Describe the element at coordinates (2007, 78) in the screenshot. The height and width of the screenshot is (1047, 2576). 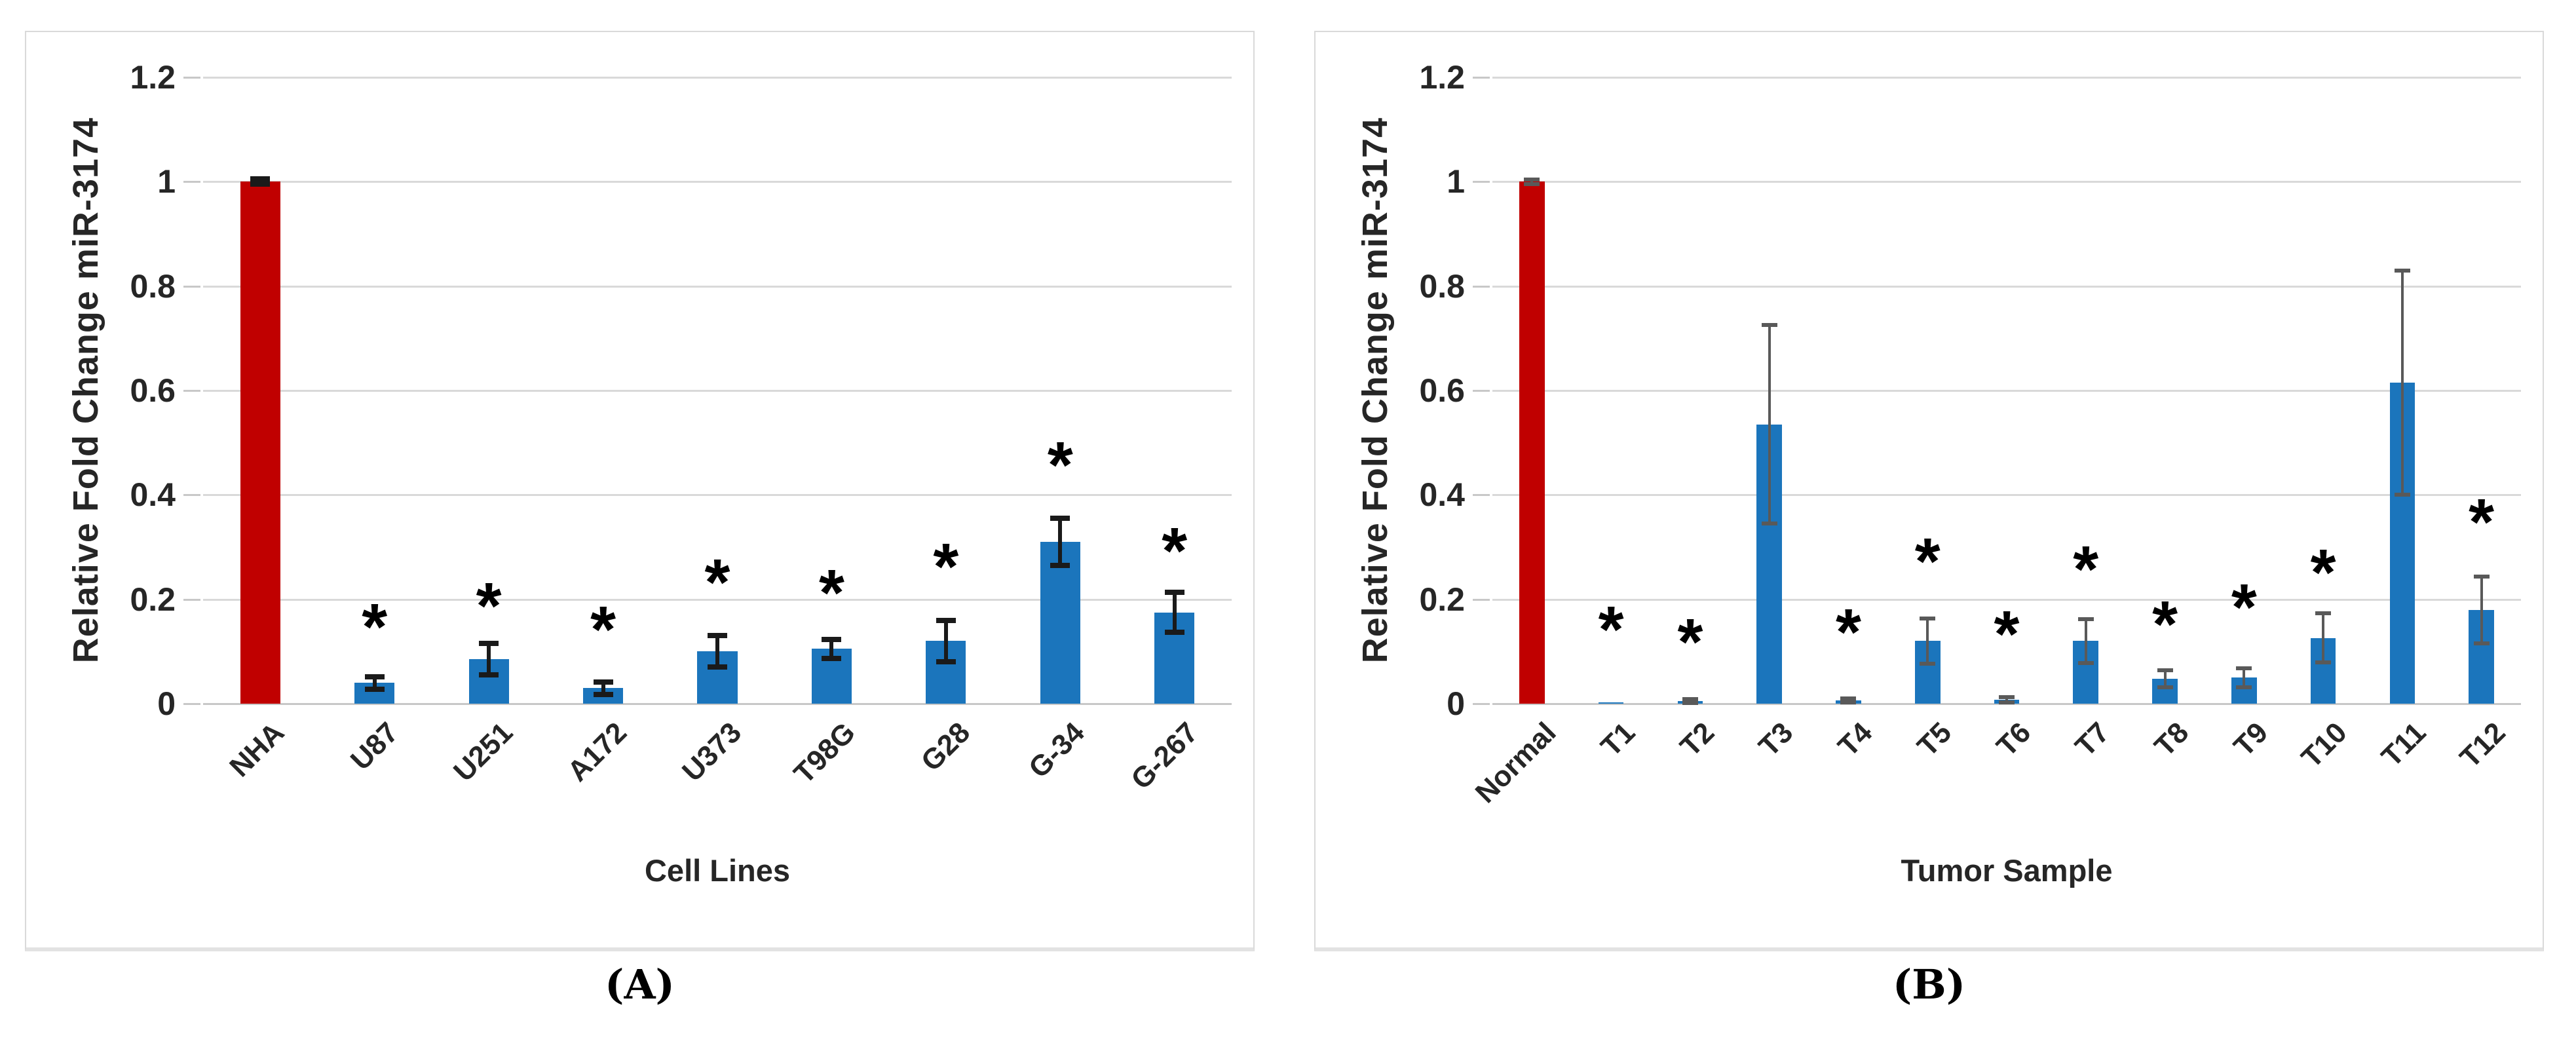
I see `gridline-1.2` at that location.